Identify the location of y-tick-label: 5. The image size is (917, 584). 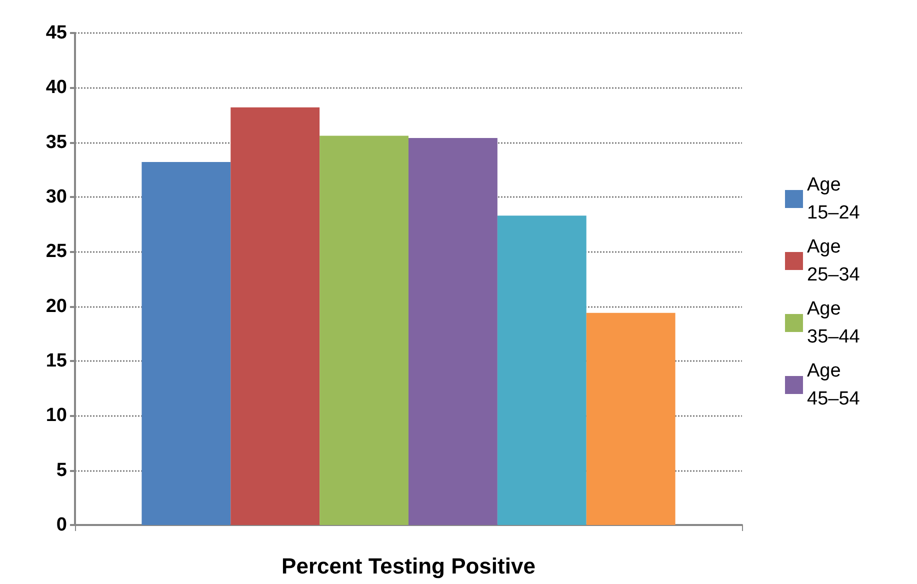
(62, 470).